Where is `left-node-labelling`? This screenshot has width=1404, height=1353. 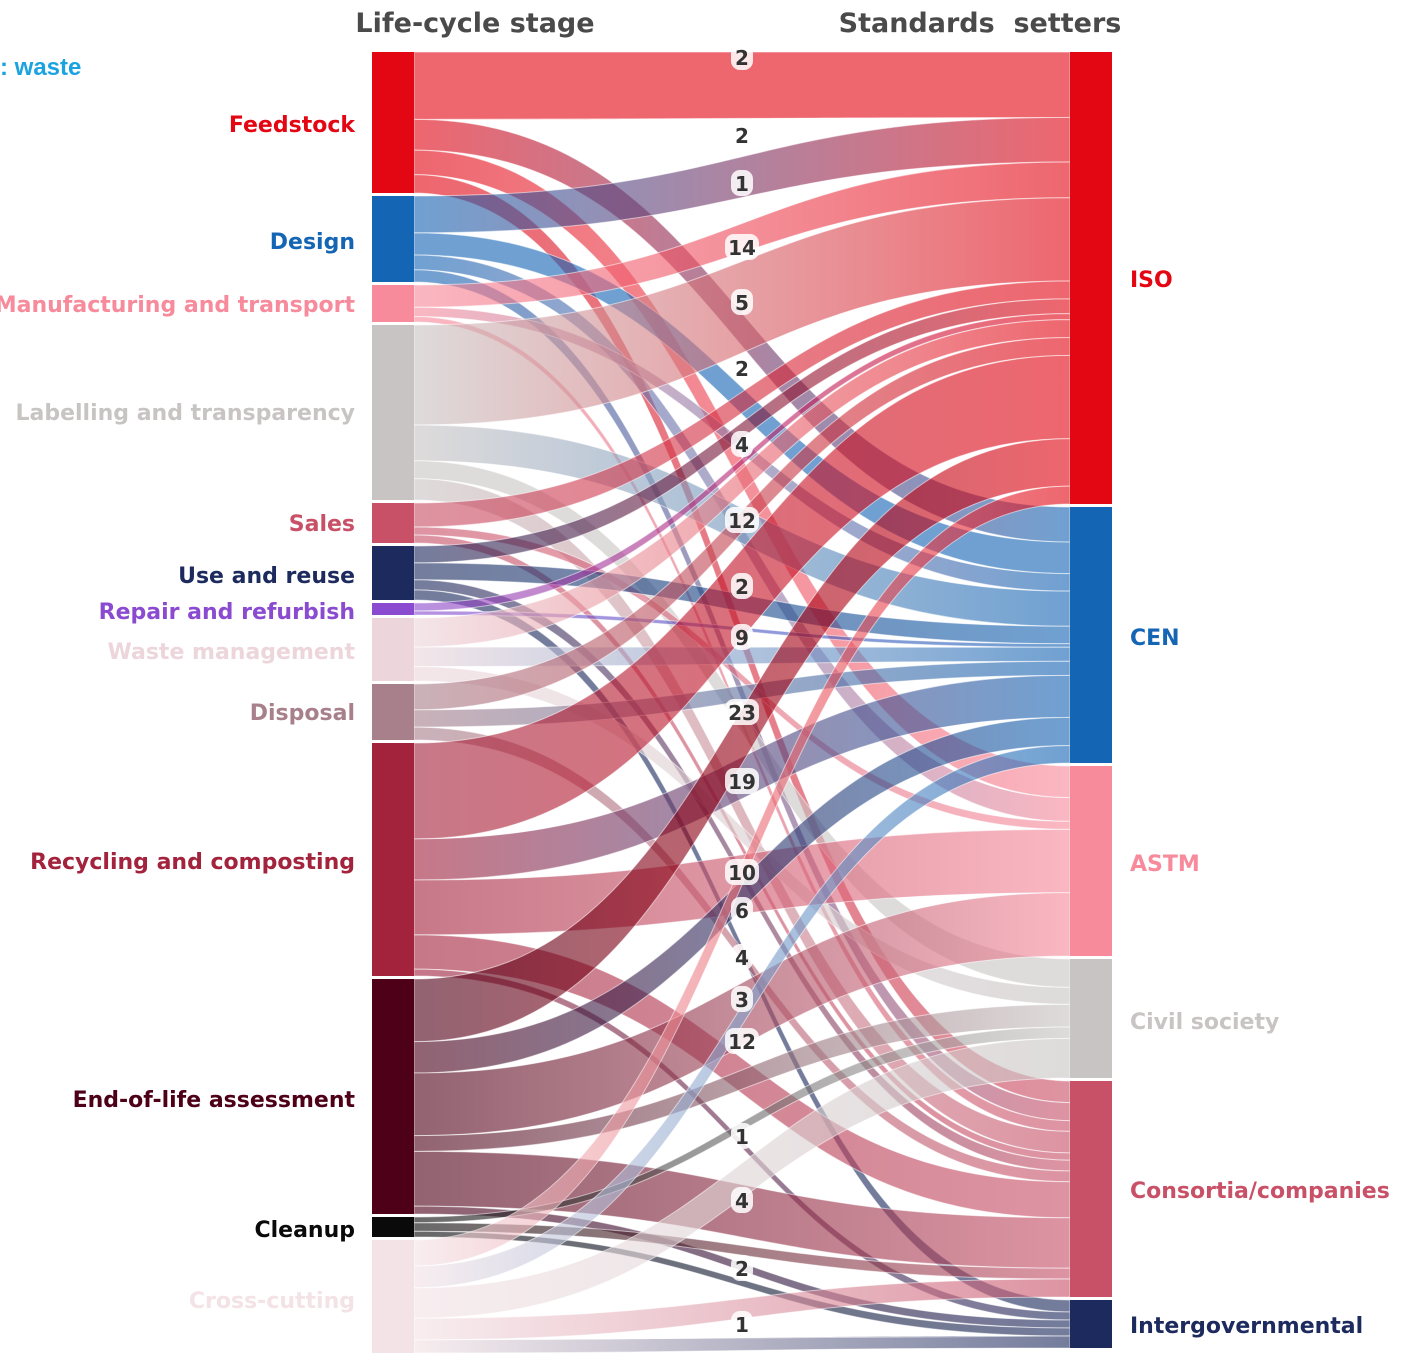
left-node-labelling is located at coordinates (393, 412).